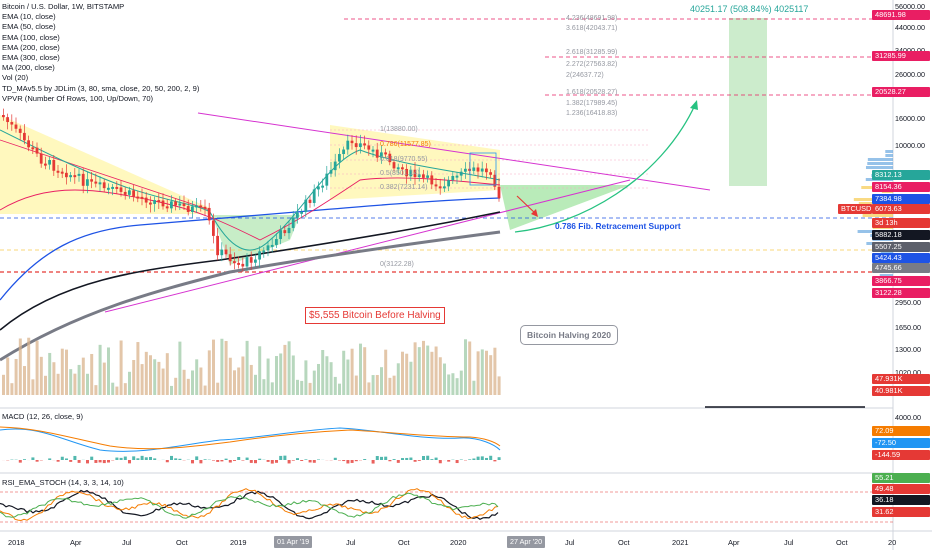 The height and width of the screenshot is (550, 932). I want to click on time-axis-label: 20, so click(892, 542).